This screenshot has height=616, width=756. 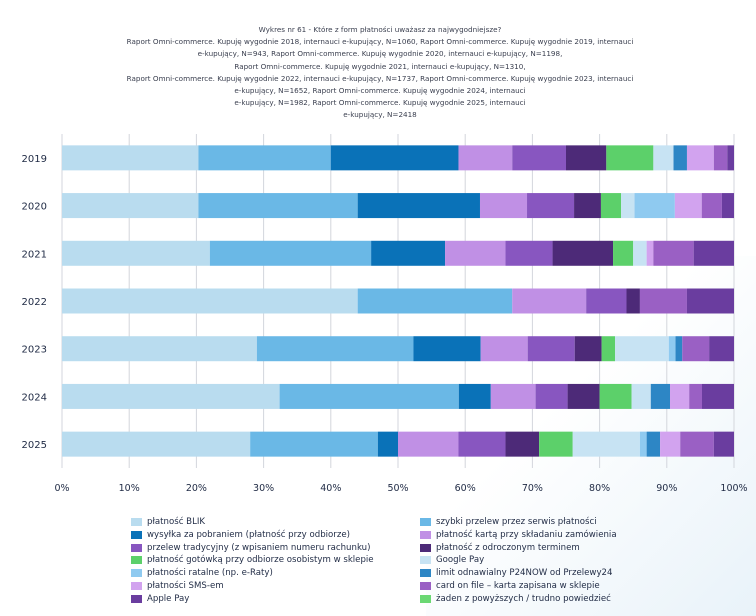 What do you see at coordinates (666, 488) in the screenshot?
I see `x-tick-label: 90%` at bounding box center [666, 488].